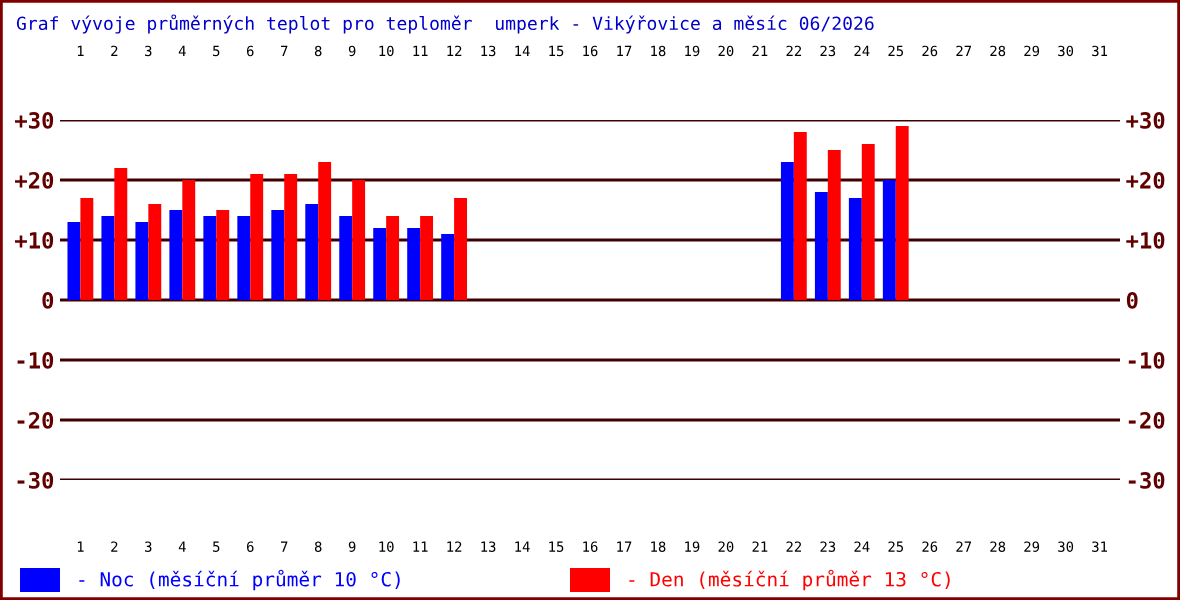 This screenshot has height=600, width=1180. Describe the element at coordinates (1146, 480) in the screenshot. I see `y-tick-label: -30` at that location.